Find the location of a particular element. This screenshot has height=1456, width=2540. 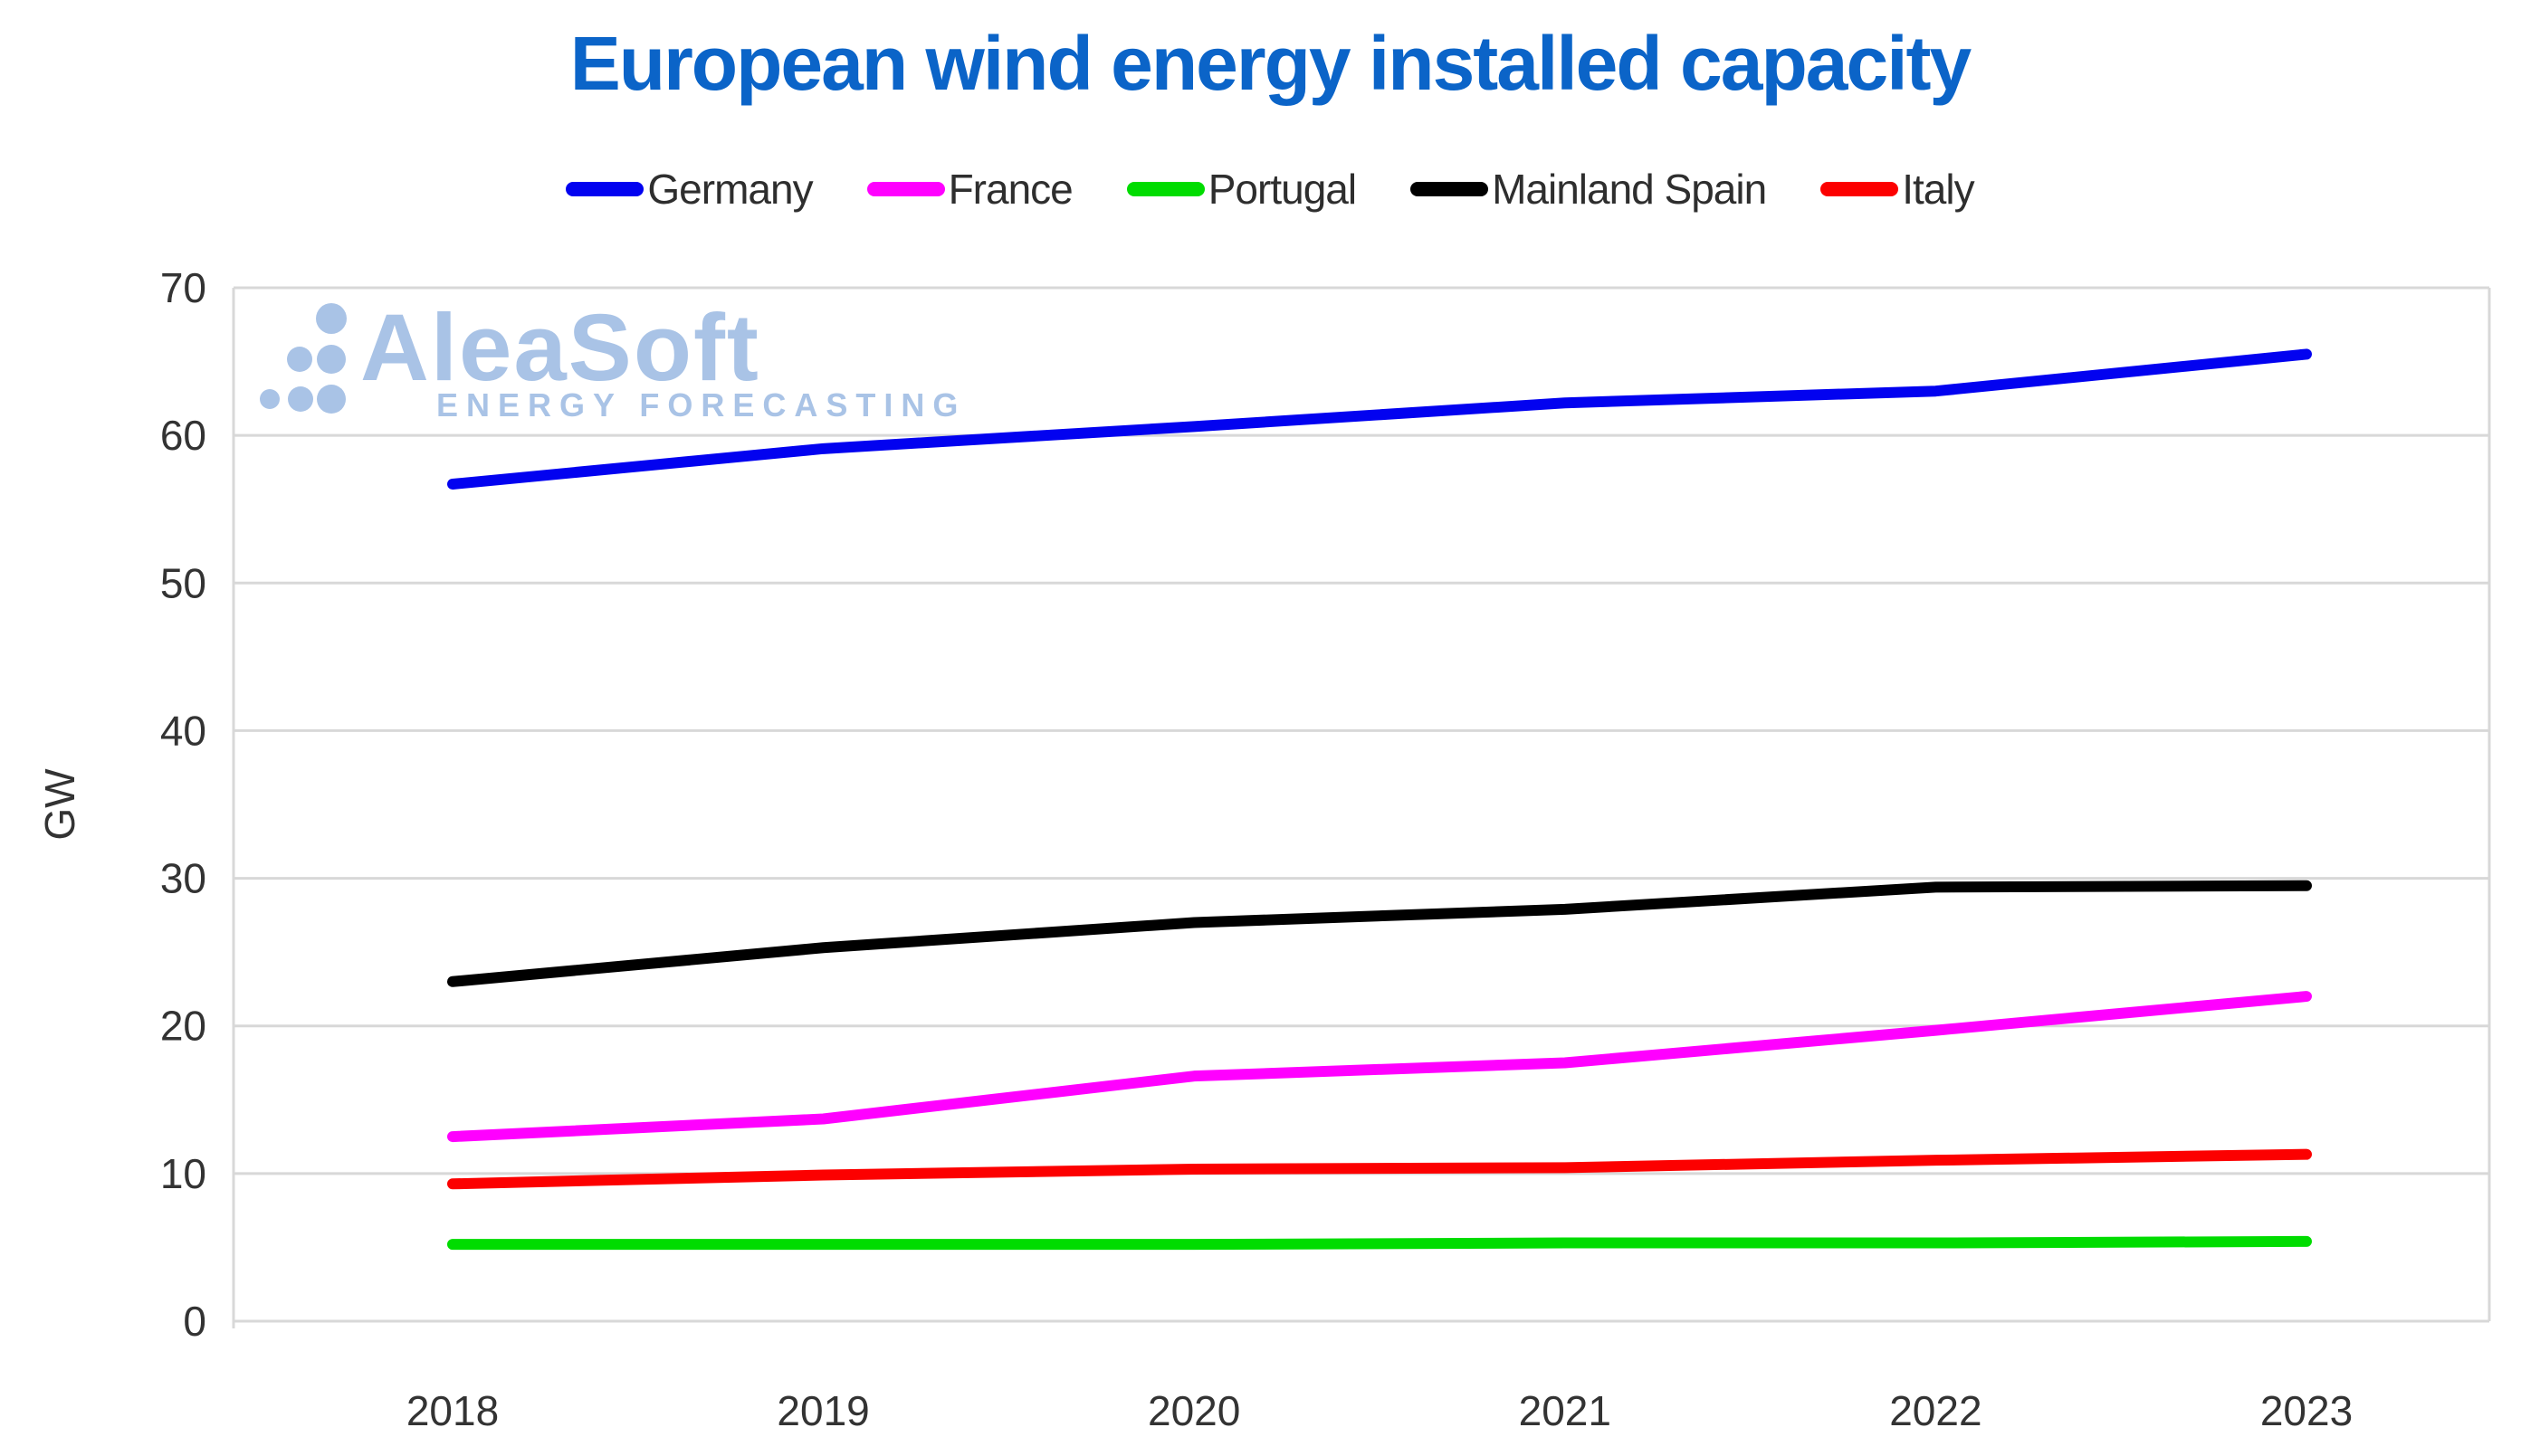

series-line-mainland-spain is located at coordinates (1380, 933).